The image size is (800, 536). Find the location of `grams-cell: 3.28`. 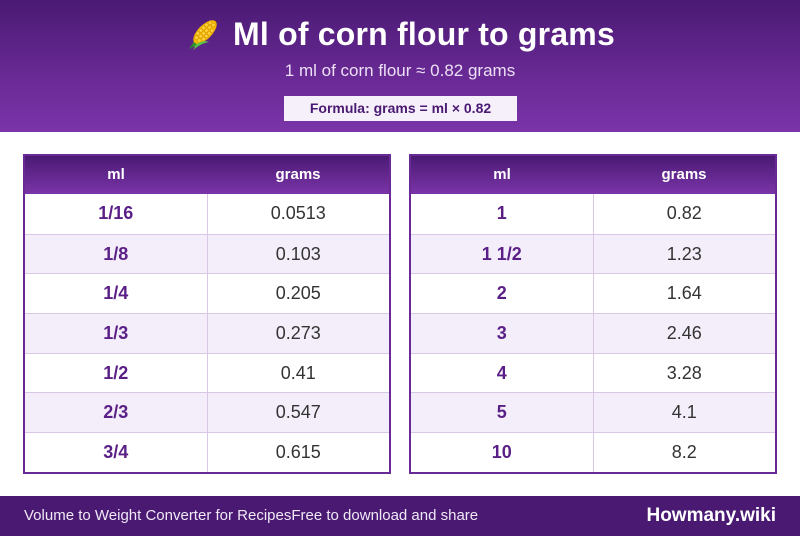

grams-cell: 3.28 is located at coordinates (684, 372).